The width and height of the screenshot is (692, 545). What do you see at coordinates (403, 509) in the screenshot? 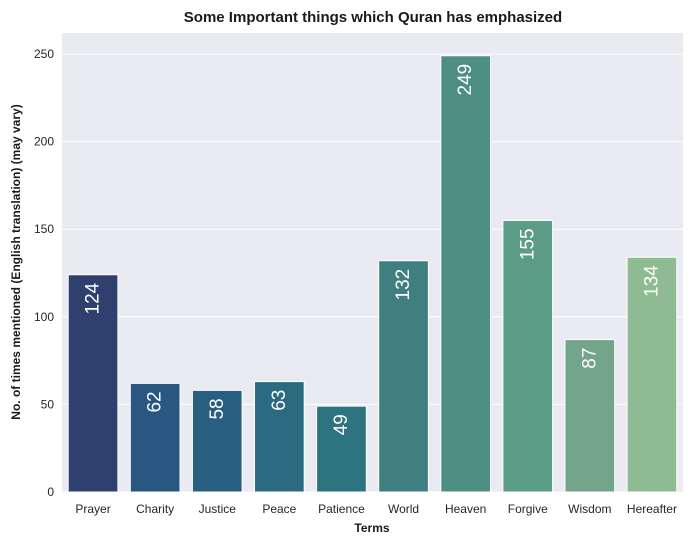
I see `x-tick-label-world: World` at bounding box center [403, 509].